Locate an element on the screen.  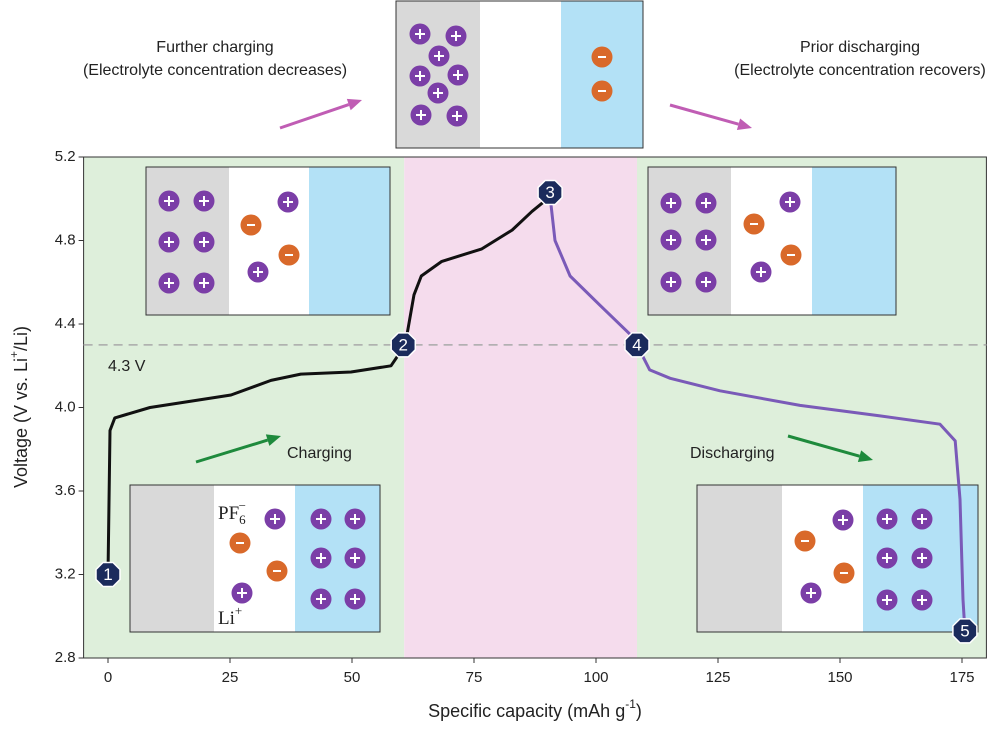
annotation: Prior discharging is located at coordinates (860, 47).